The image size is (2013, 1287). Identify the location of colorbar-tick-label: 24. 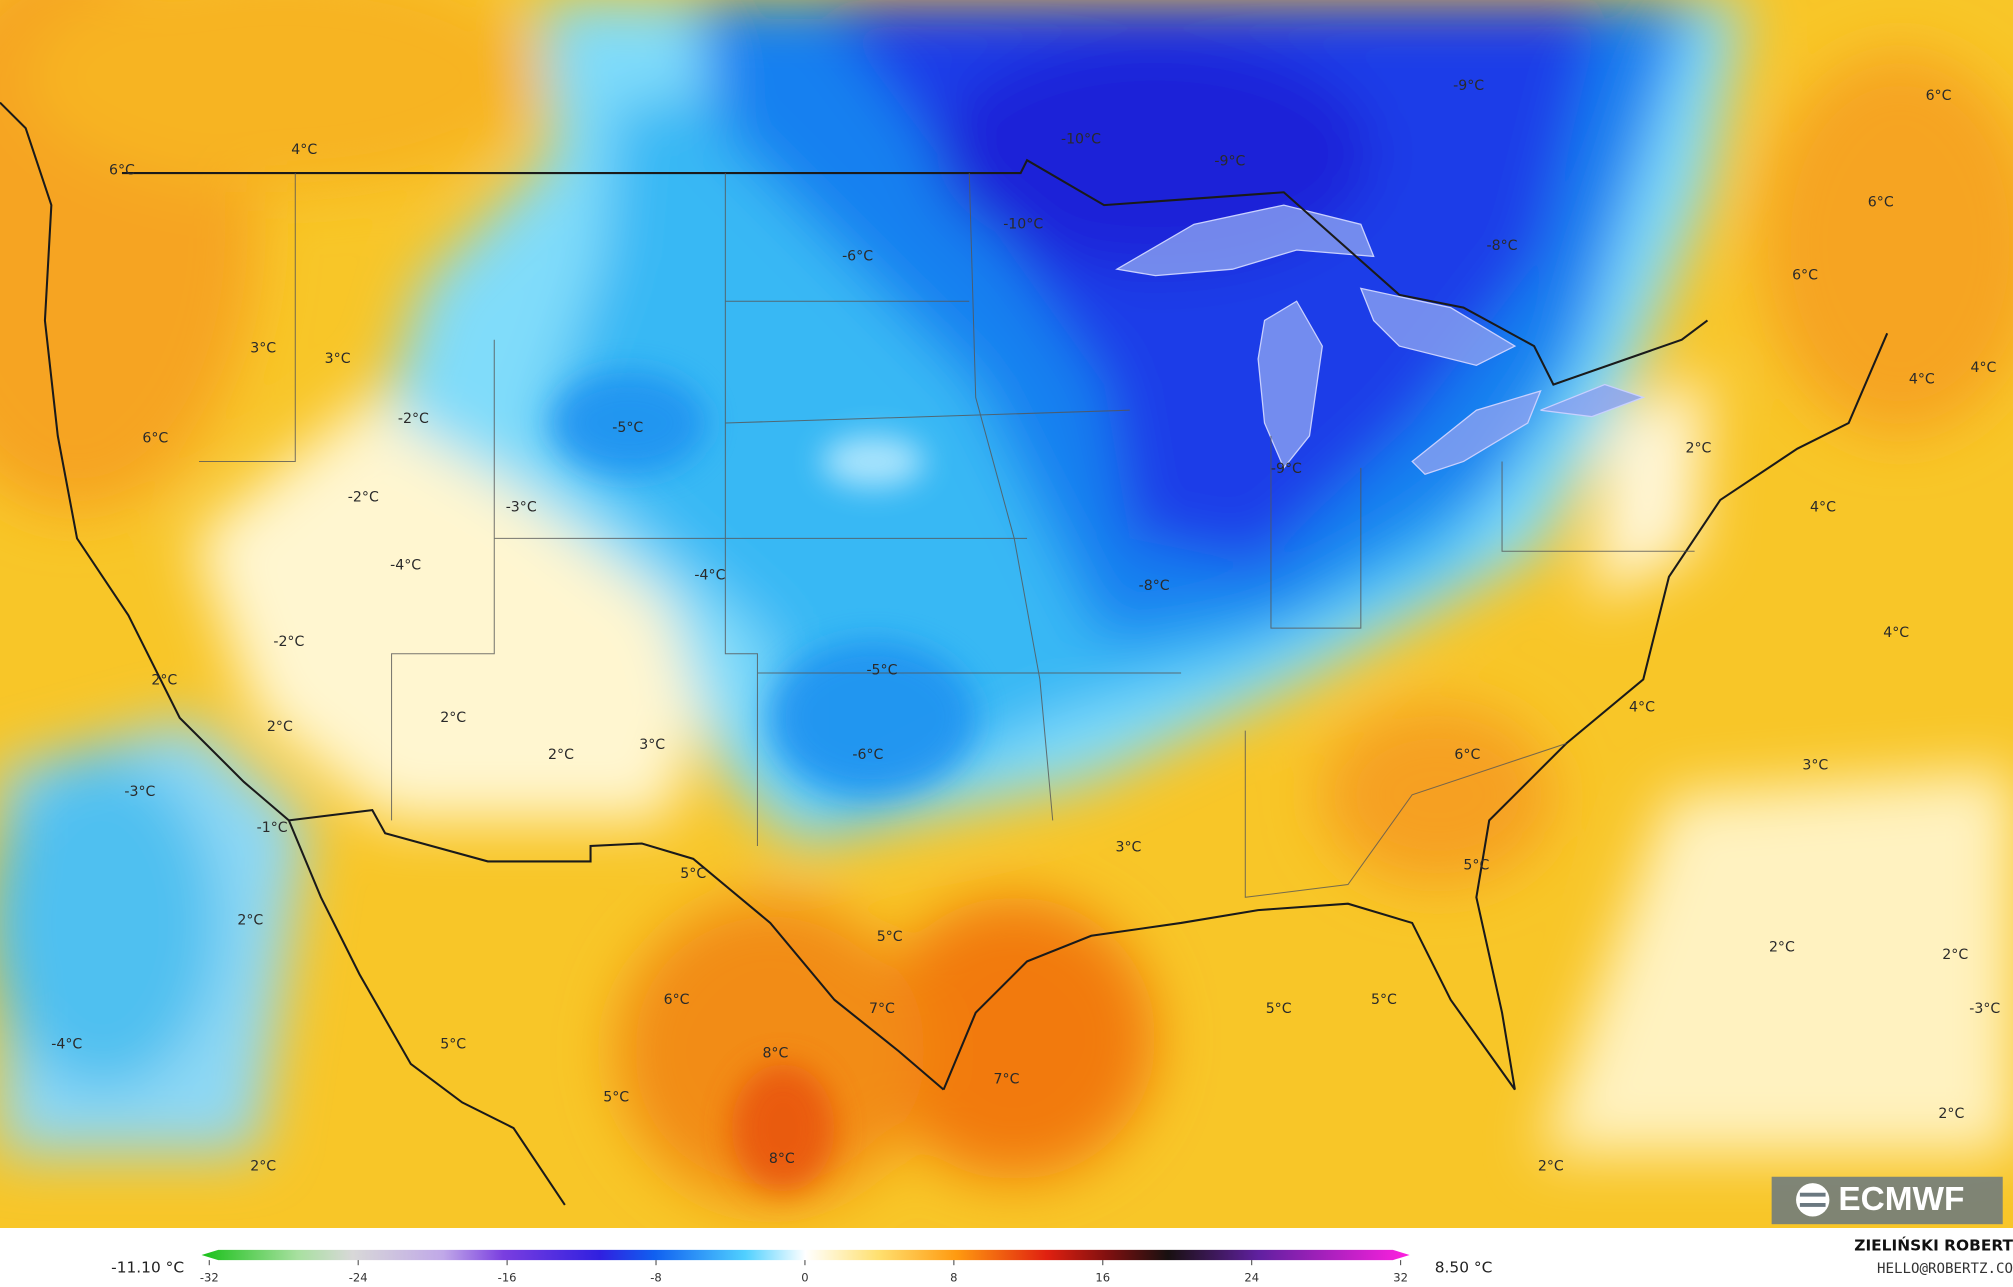
(1251, 1278).